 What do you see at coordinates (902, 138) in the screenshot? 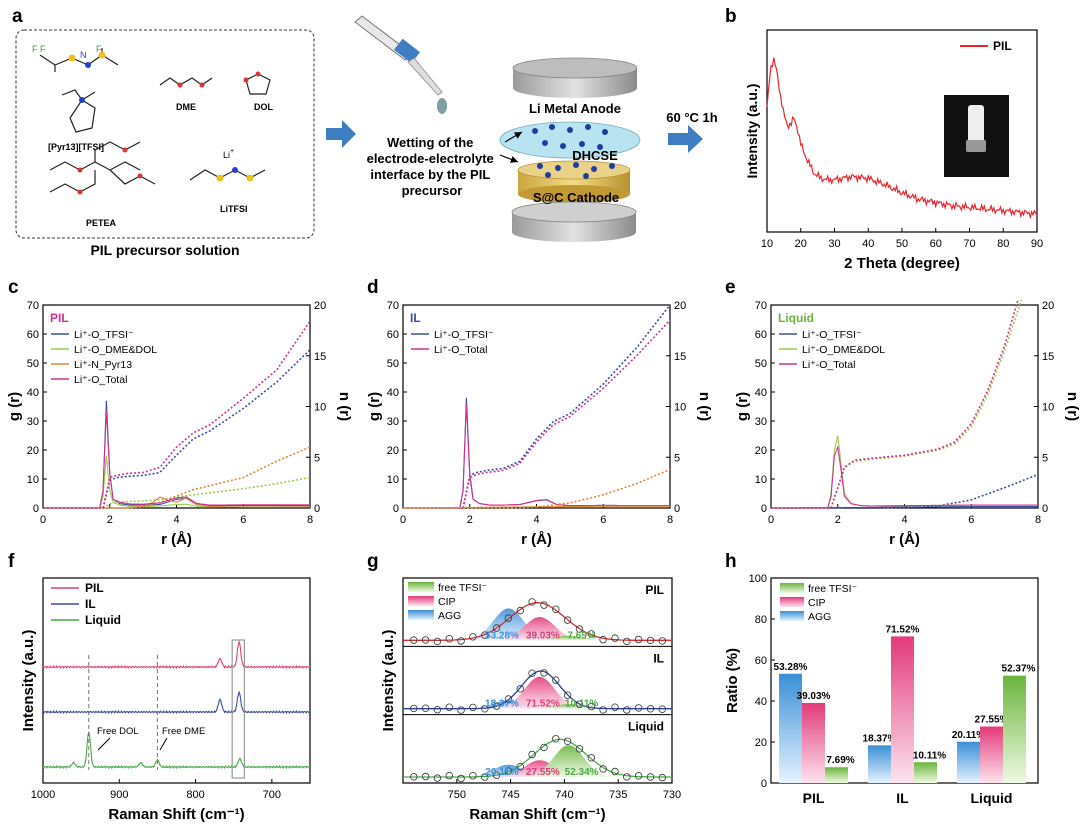
I see `series-line-pil` at bounding box center [902, 138].